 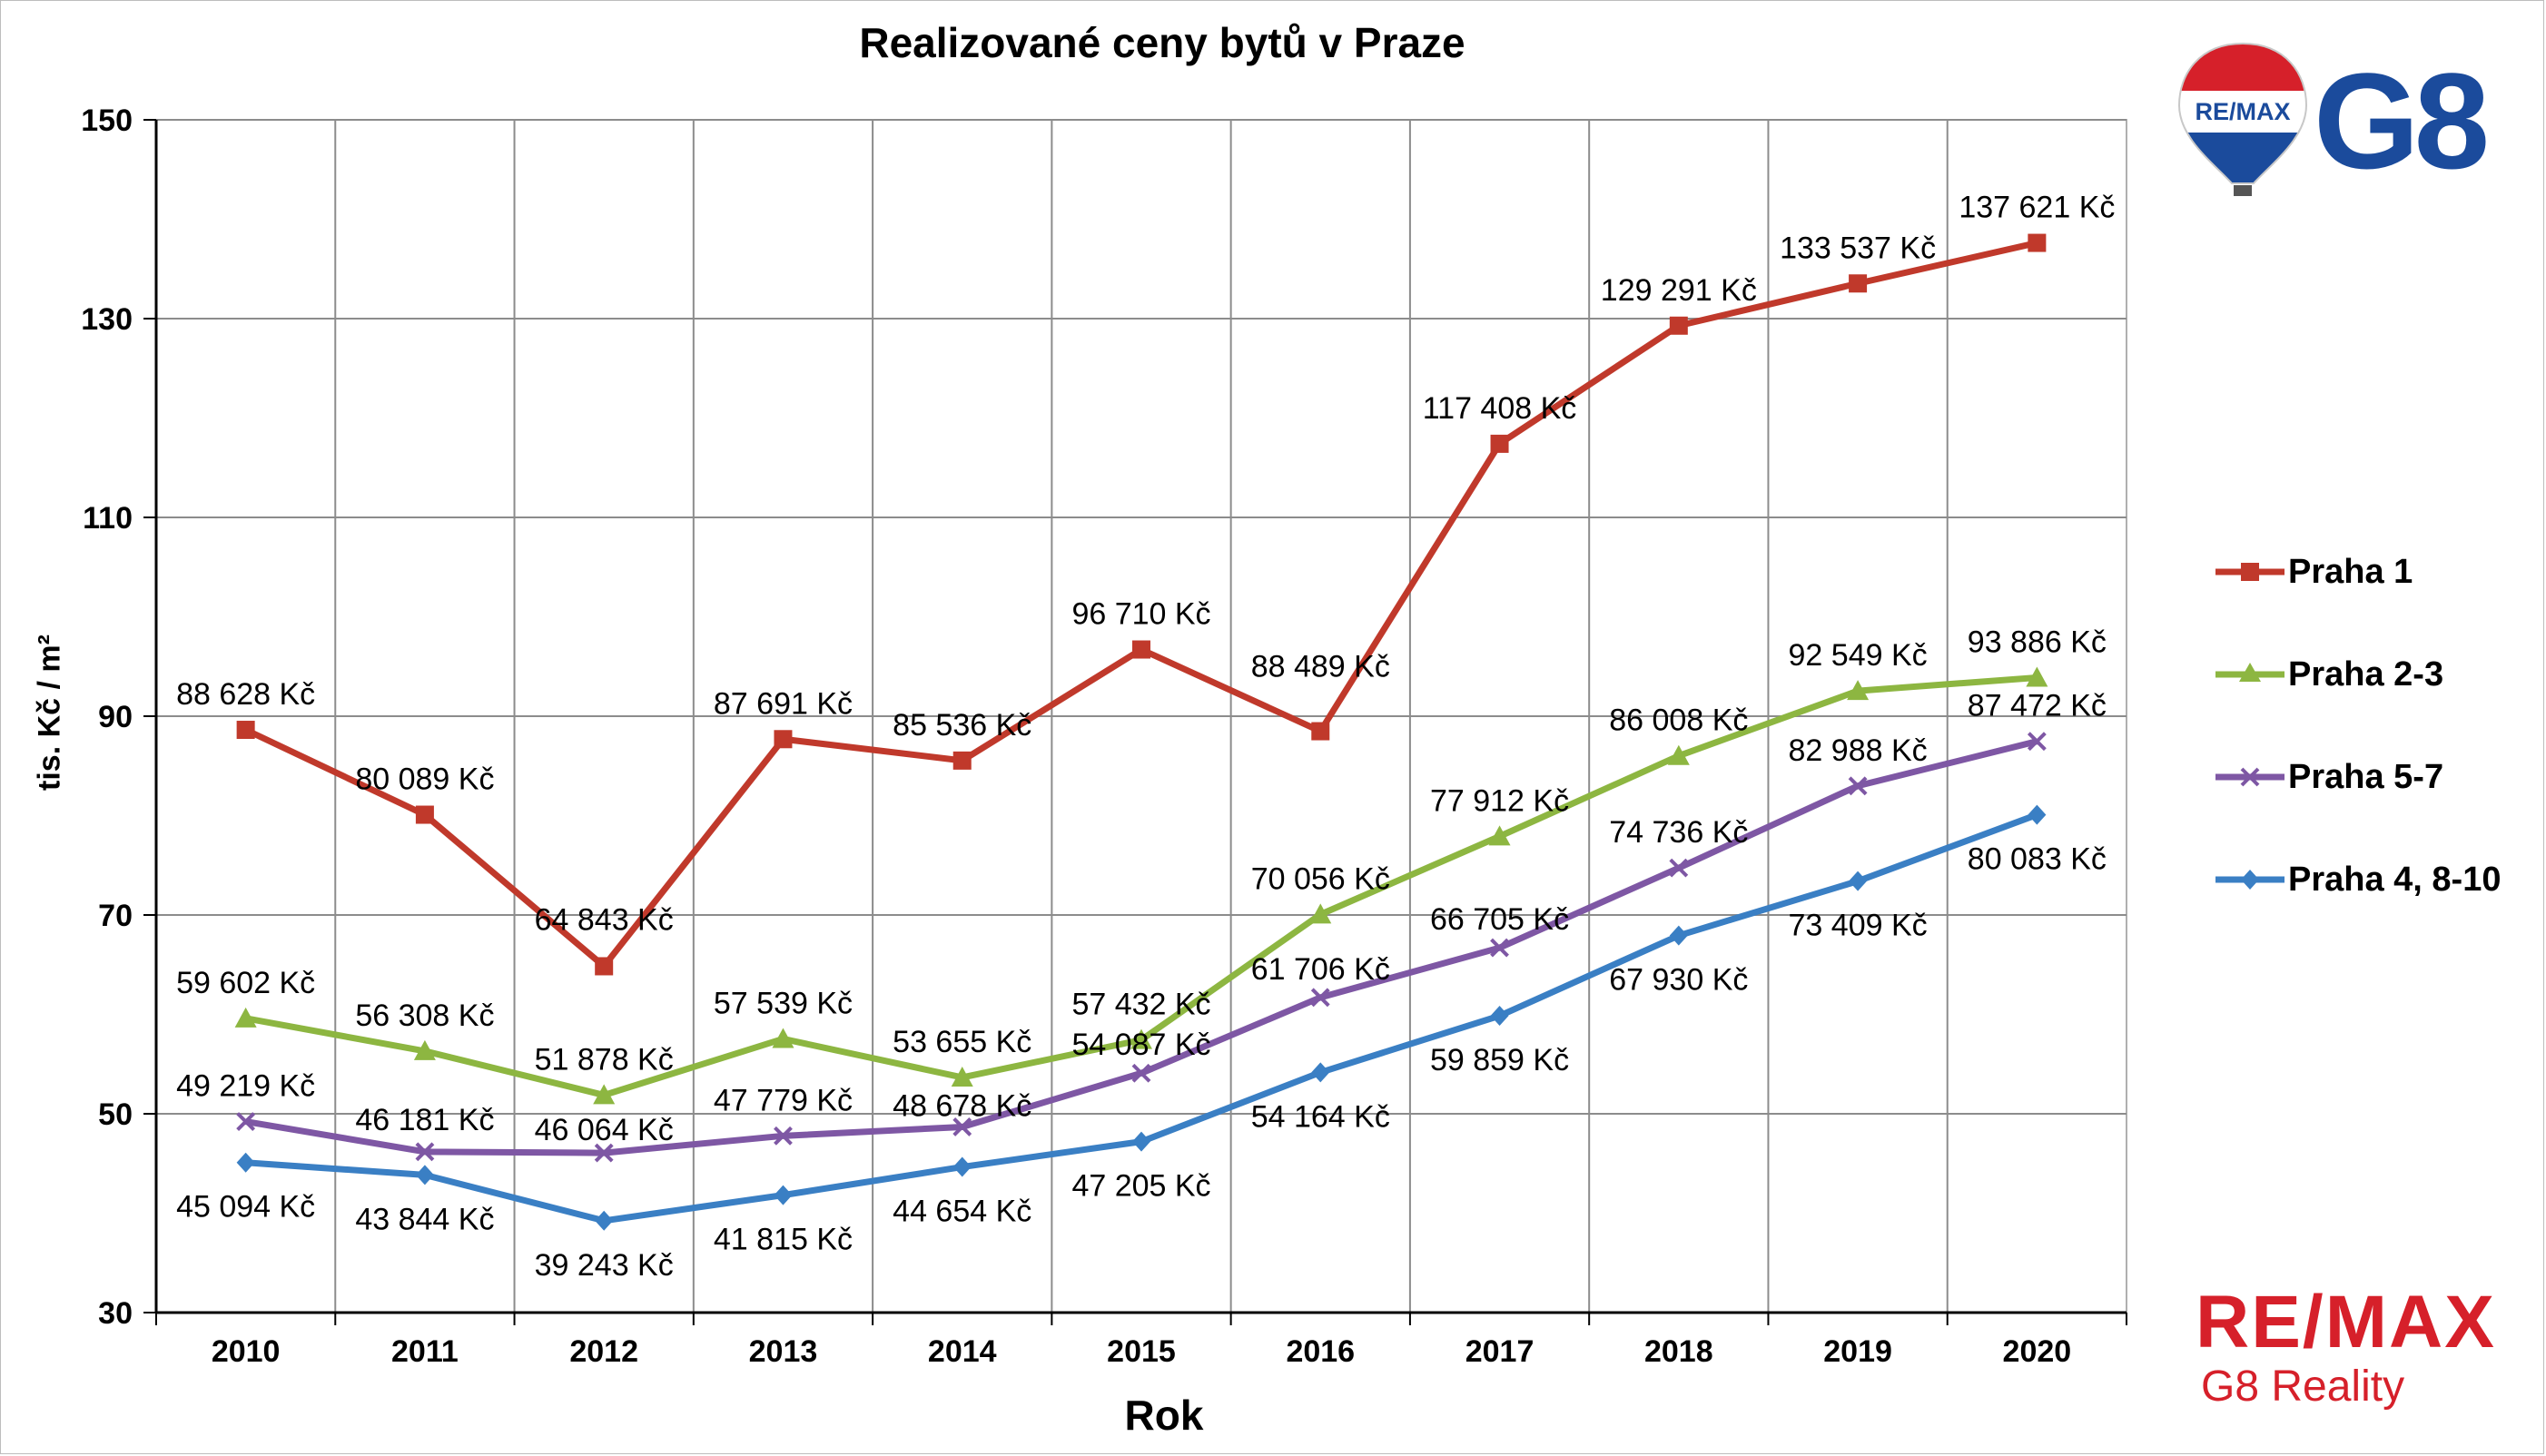 I want to click on chart-title: Realizované ceny bytů v Praze, so click(x=1162, y=42).